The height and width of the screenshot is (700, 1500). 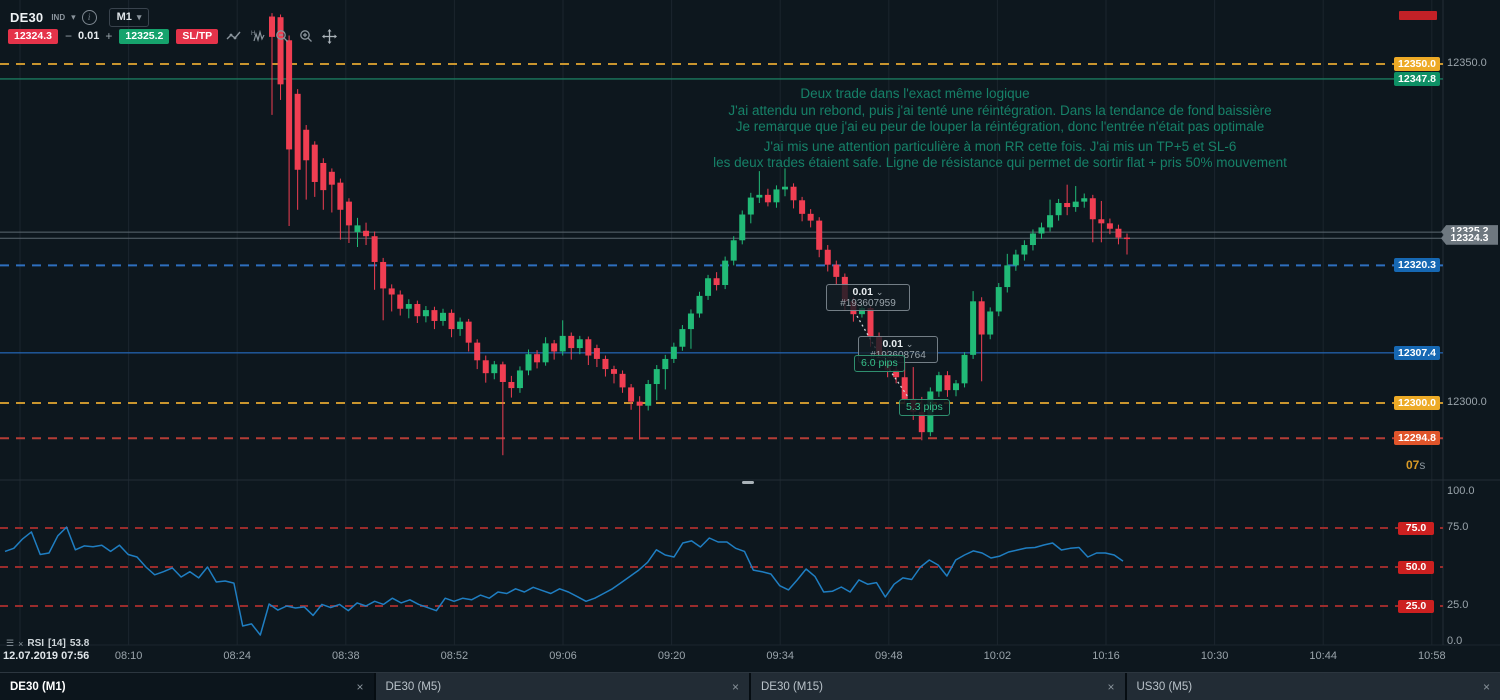 I want to click on indicator-value: 53.8, so click(x=79, y=643).